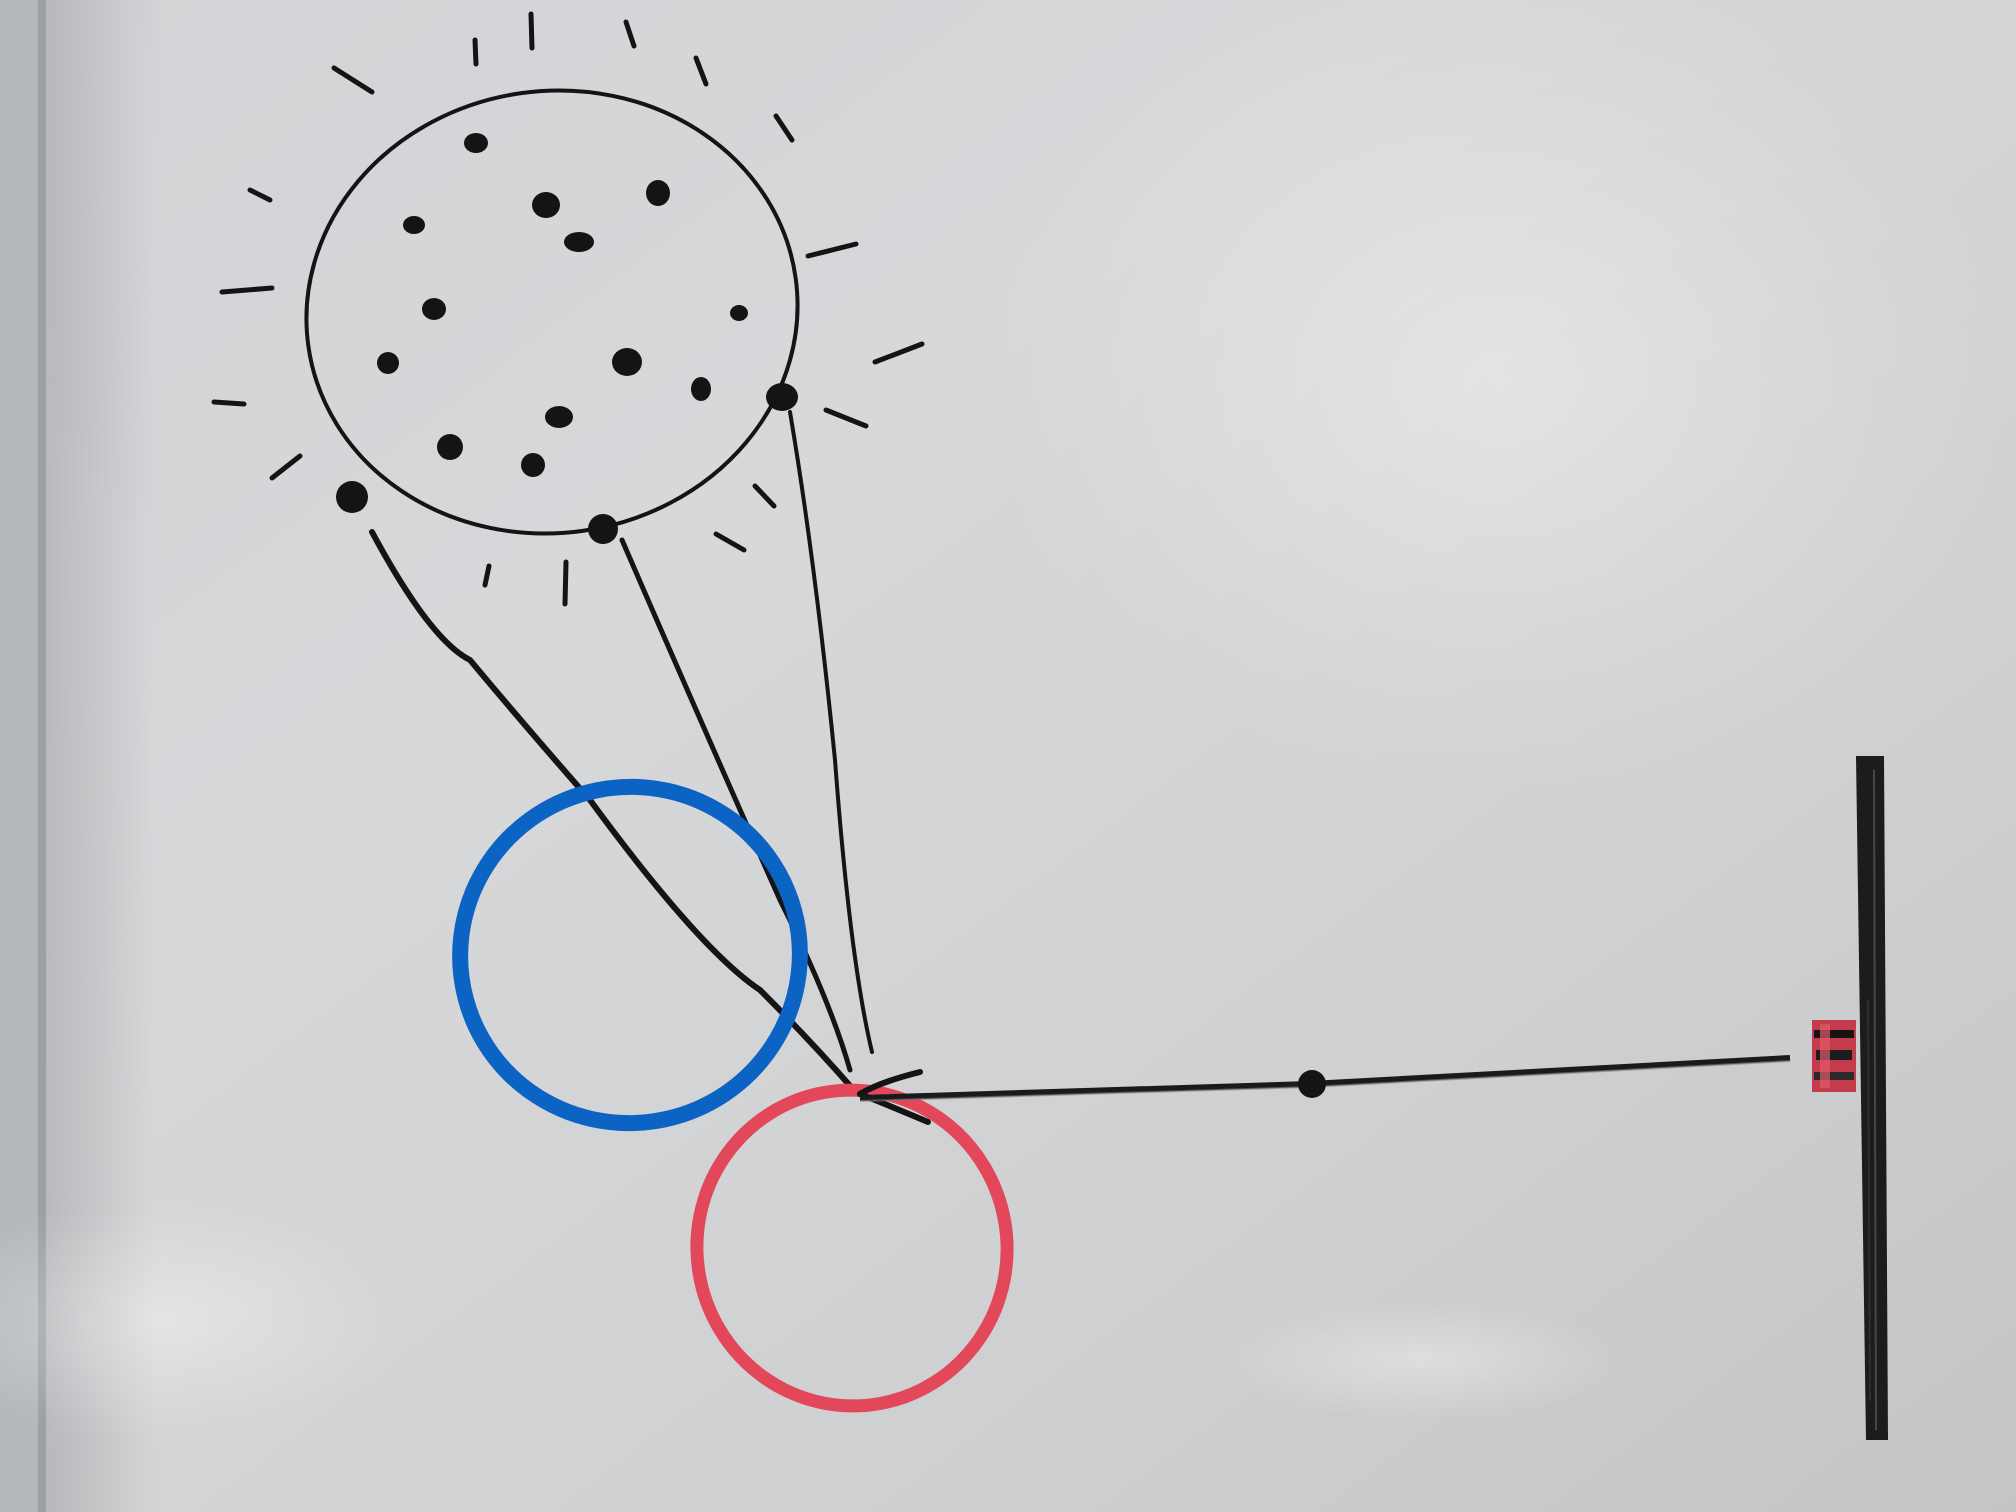  I want to click on sun-drawing, so click(568, 309).